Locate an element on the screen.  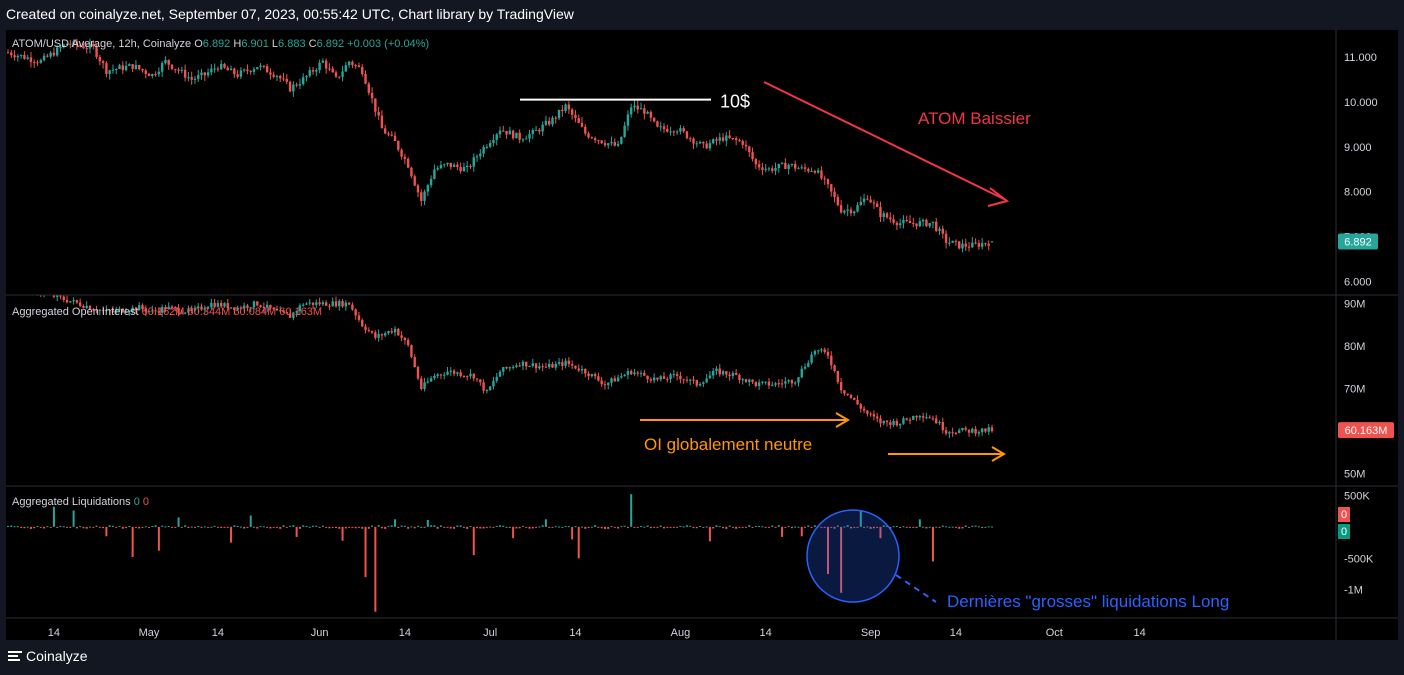
coinalyze-logo: Coinalyze is located at coordinates (47, 656).